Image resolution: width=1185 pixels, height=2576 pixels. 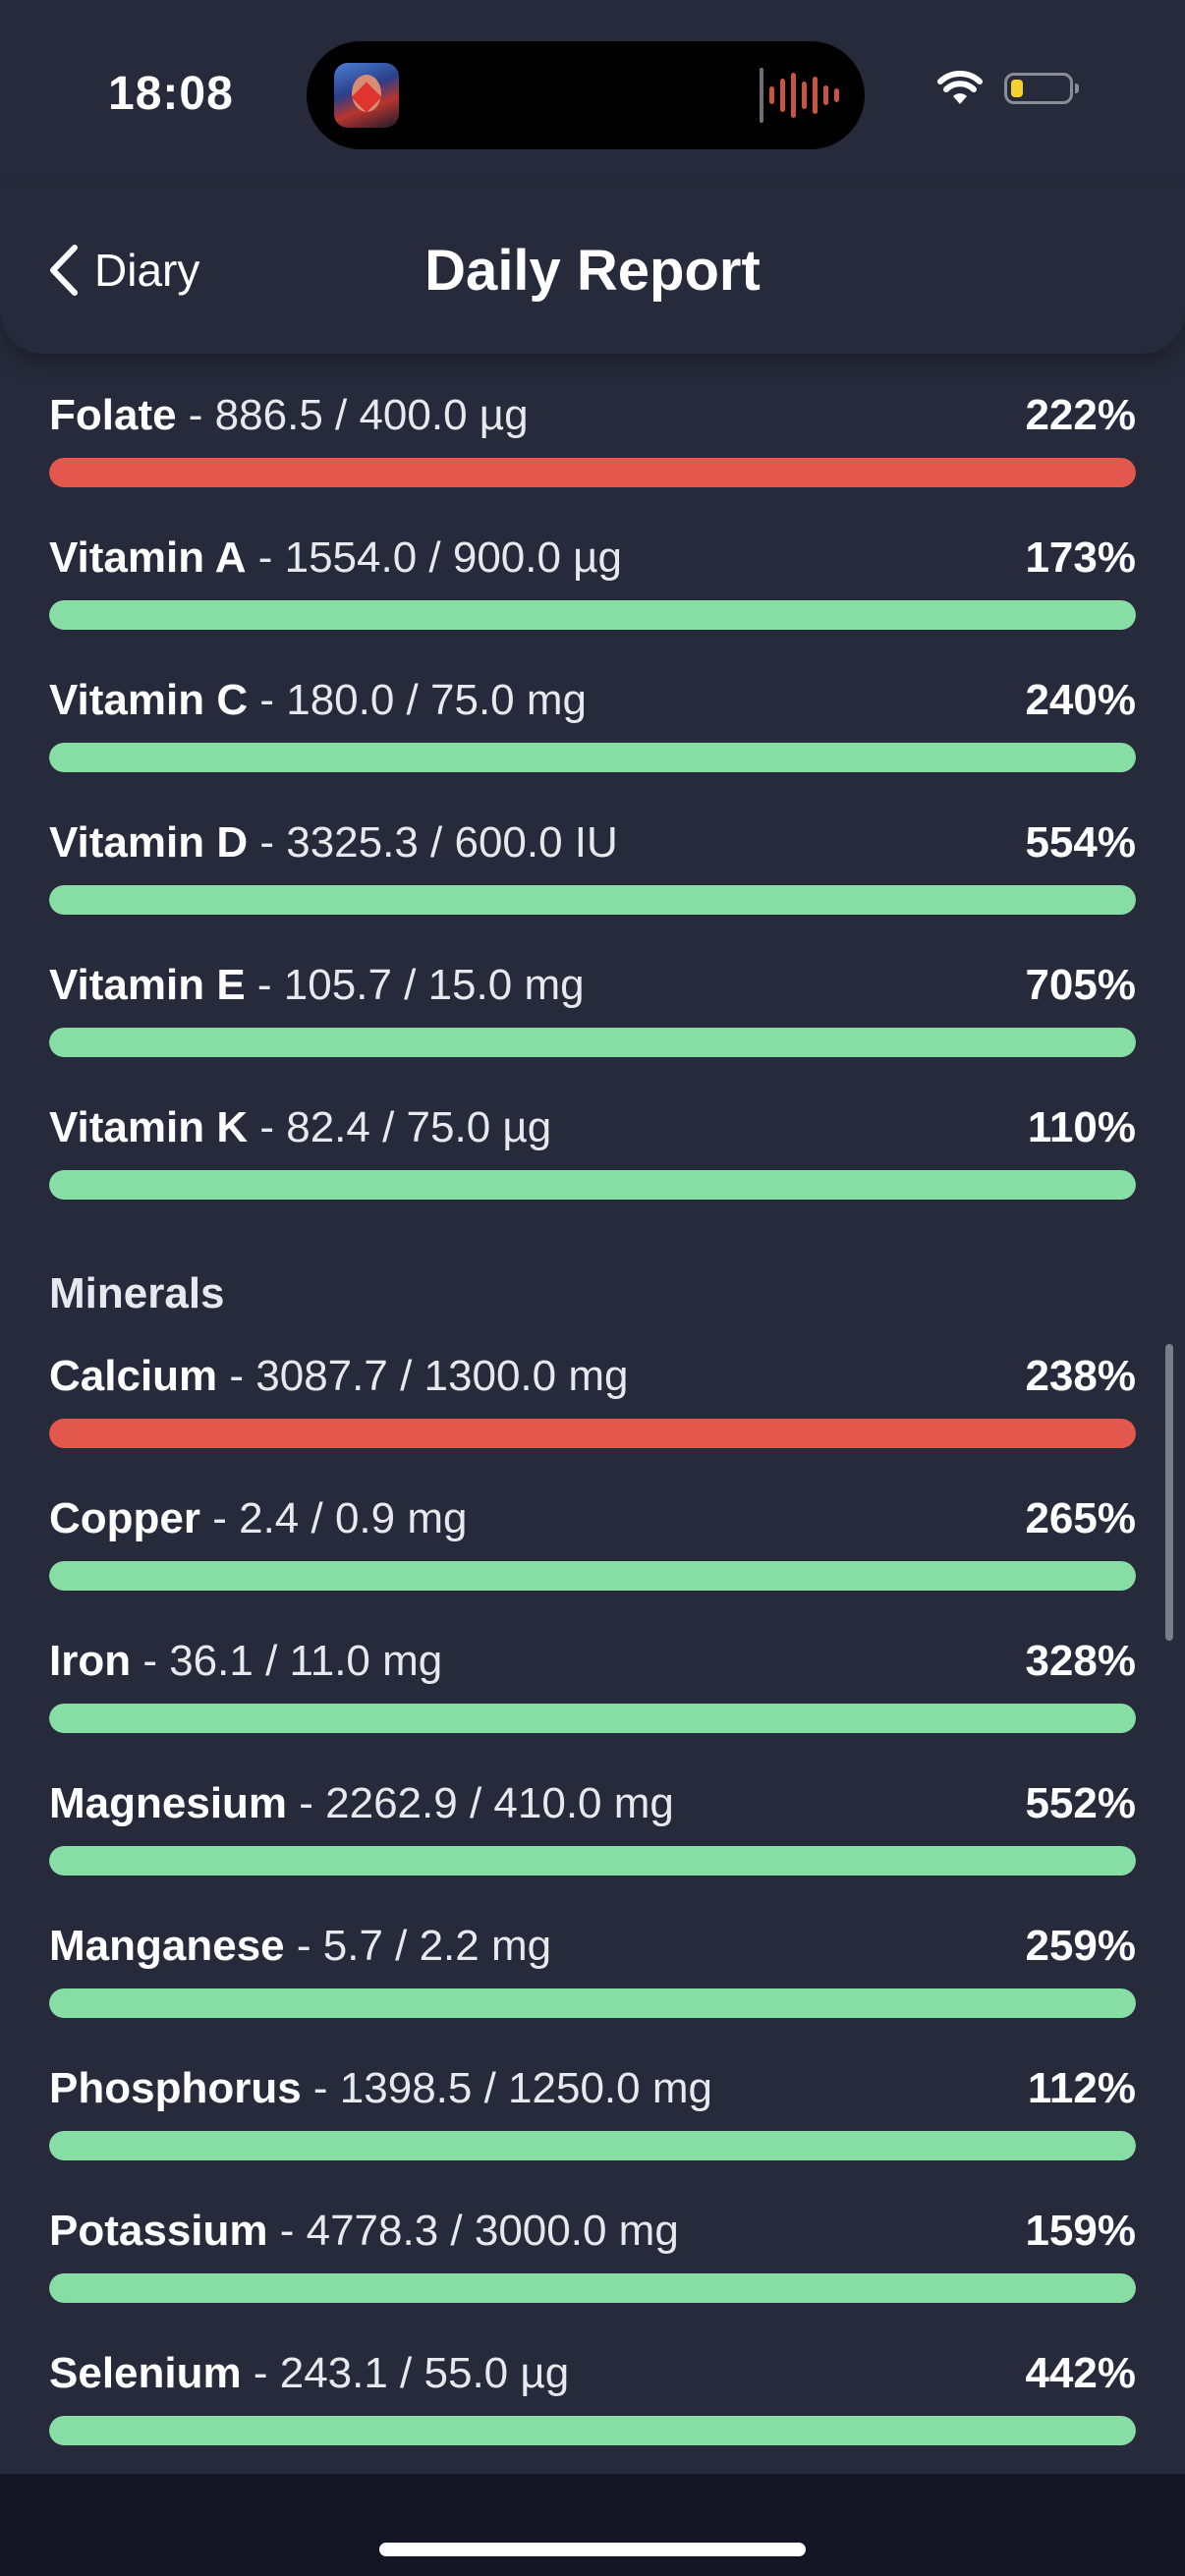 What do you see at coordinates (1169, 1492) in the screenshot?
I see `scrollbar` at bounding box center [1169, 1492].